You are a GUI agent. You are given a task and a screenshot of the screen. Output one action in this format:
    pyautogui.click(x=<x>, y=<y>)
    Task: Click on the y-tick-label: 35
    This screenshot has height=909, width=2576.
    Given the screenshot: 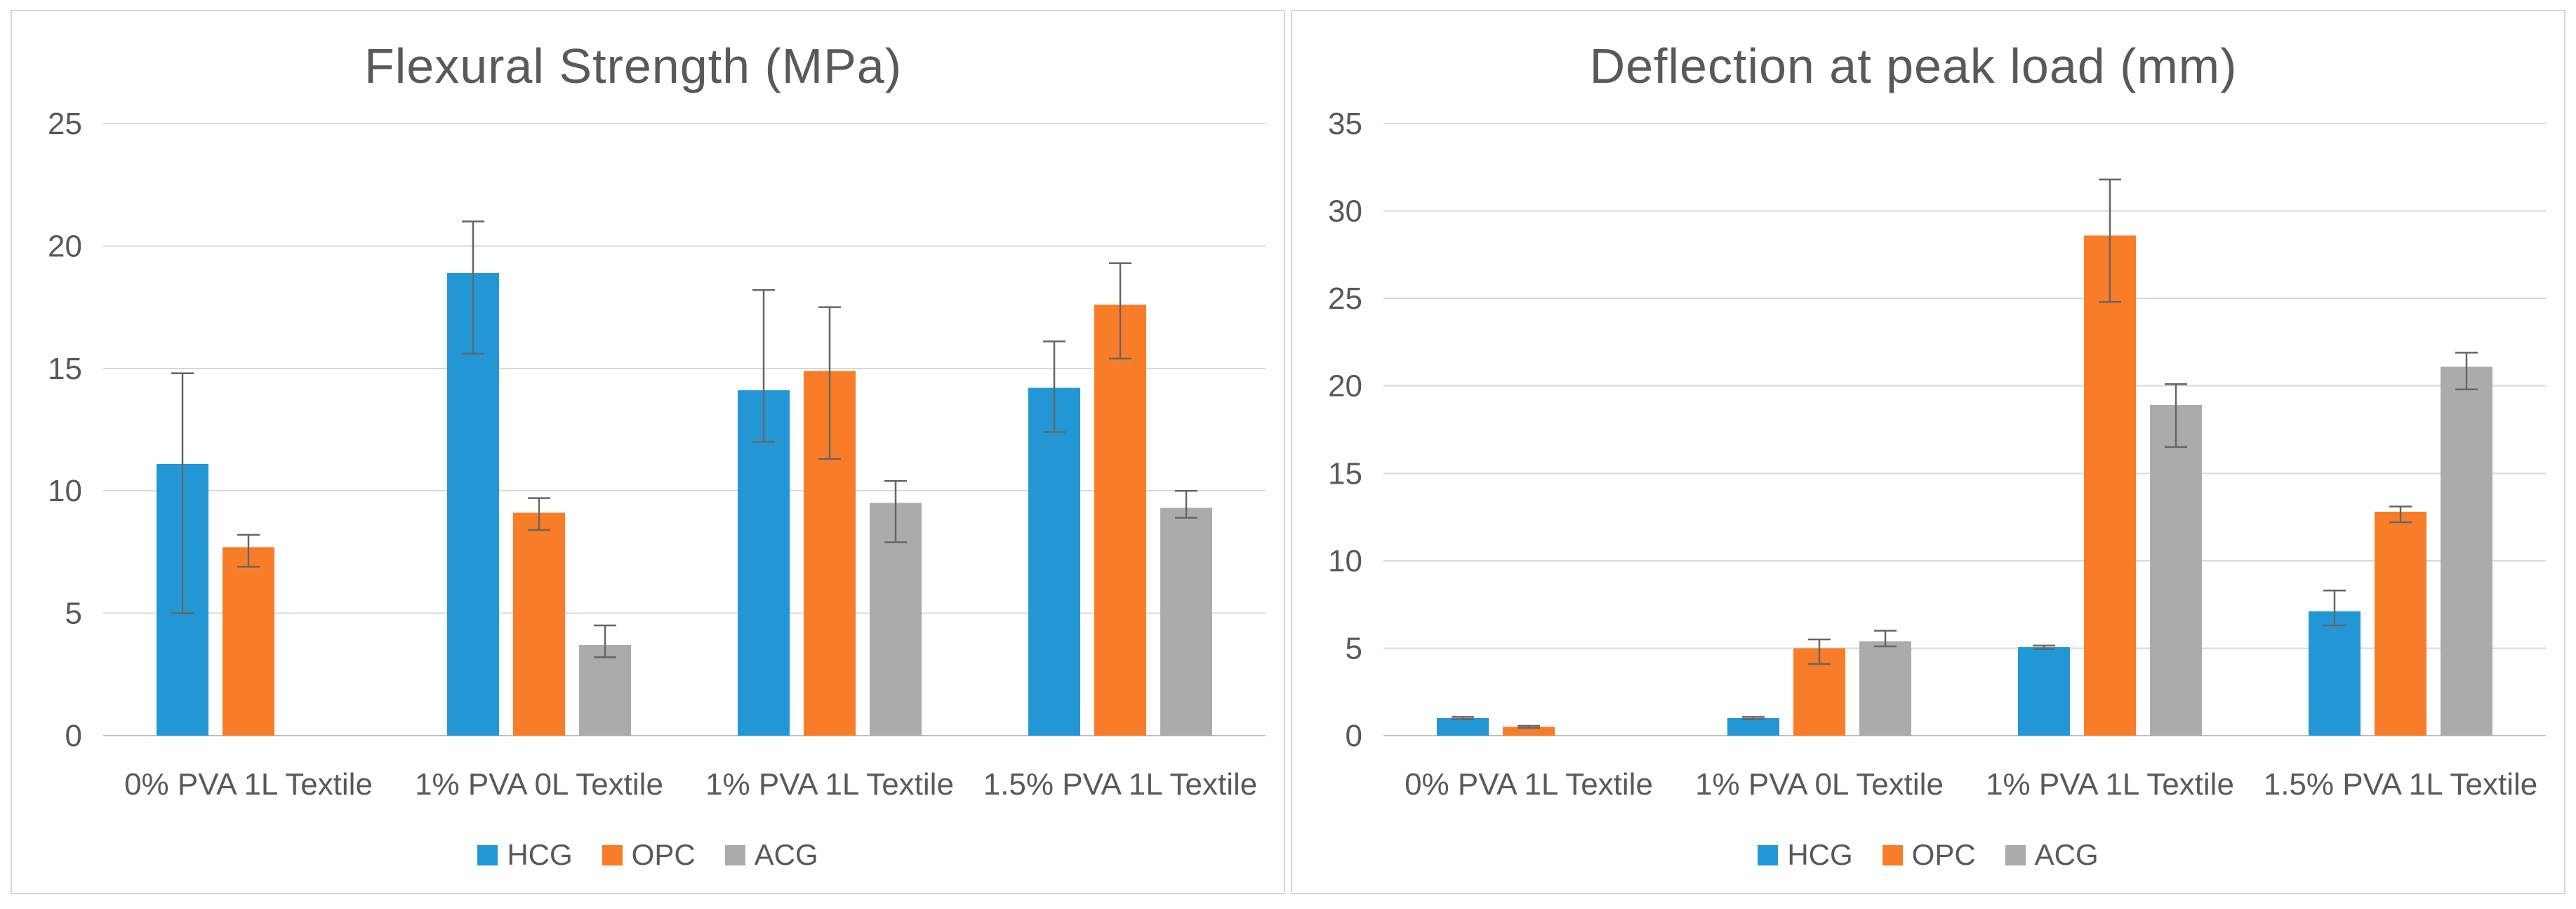 What is the action you would take?
    pyautogui.click(x=1345, y=124)
    